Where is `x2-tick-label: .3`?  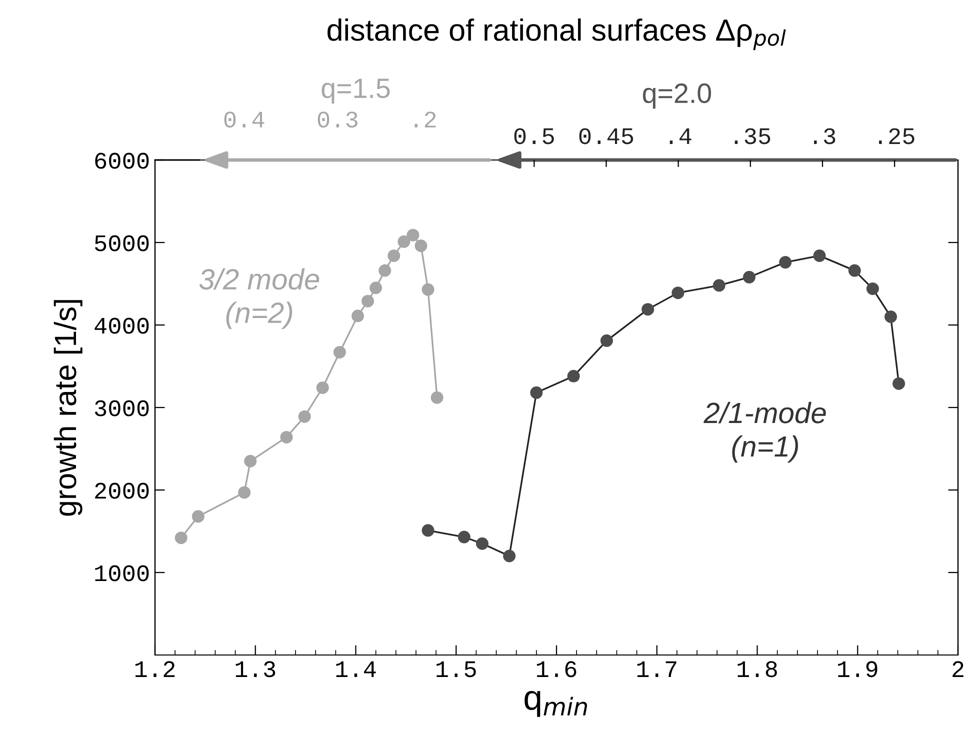 x2-tick-label: .3 is located at coordinates (825, 136).